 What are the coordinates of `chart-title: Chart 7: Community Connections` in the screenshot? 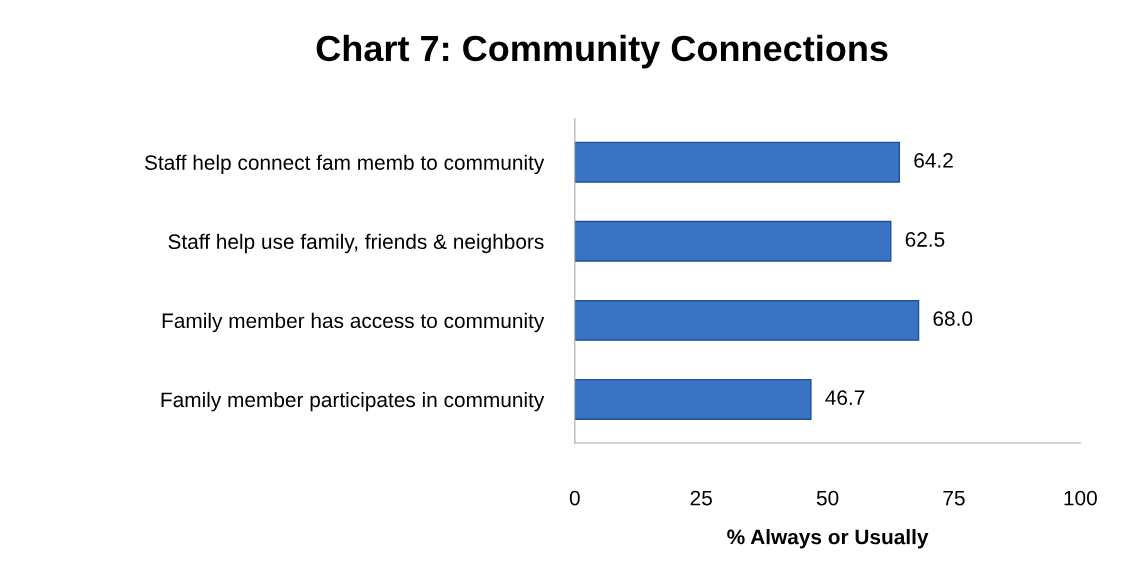 It's located at (602, 51).